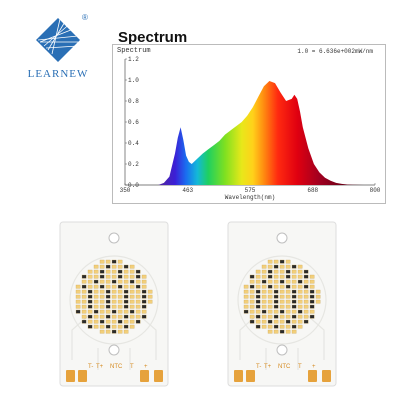 The height and width of the screenshot is (400, 400). What do you see at coordinates (133, 164) in the screenshot?
I see `y-tick-label: 0.2` at bounding box center [133, 164].